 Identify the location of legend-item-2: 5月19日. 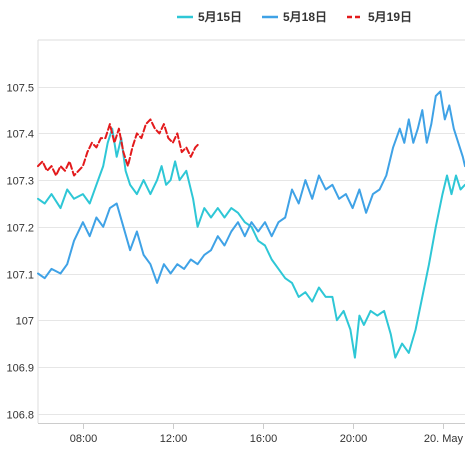
(379, 17).